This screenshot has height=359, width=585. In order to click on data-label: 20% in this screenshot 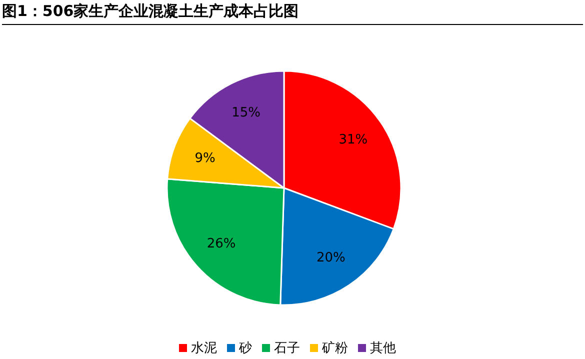, I will do `click(331, 258)`.